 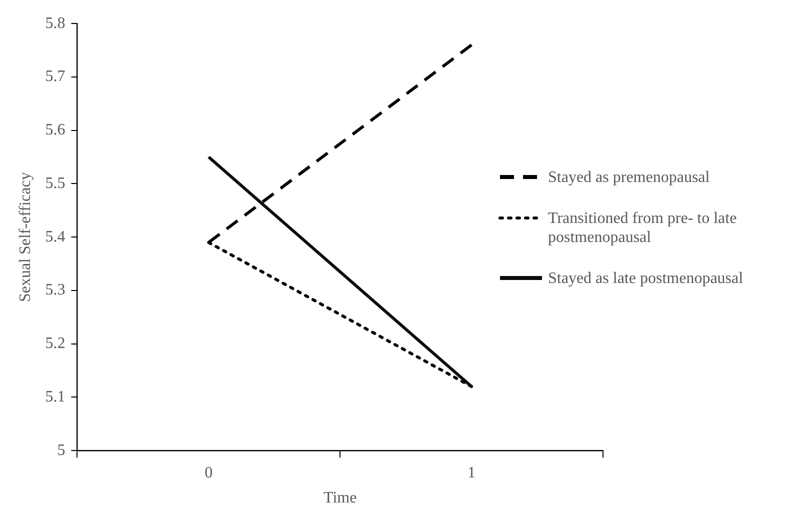 I want to click on y-axis-title: Sexual Self-efficacy, so click(x=25, y=237).